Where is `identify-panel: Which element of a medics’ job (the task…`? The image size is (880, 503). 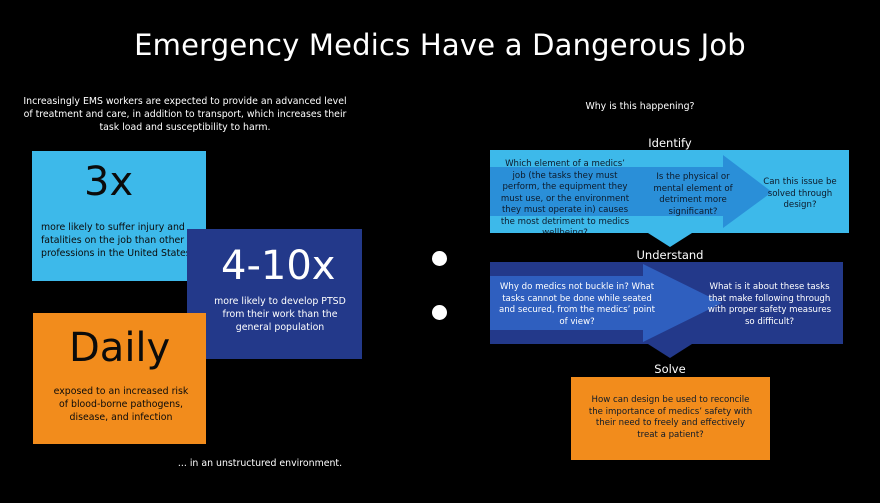 identify-panel: Which element of a medics’ job (the task… is located at coordinates (669, 191).